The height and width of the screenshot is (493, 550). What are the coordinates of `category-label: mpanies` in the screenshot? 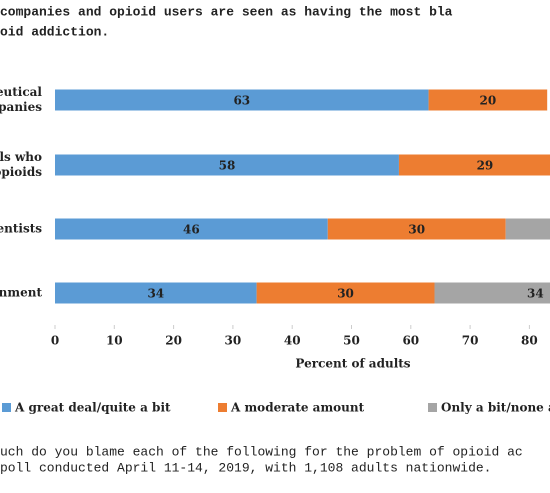 It's located at (21, 107).